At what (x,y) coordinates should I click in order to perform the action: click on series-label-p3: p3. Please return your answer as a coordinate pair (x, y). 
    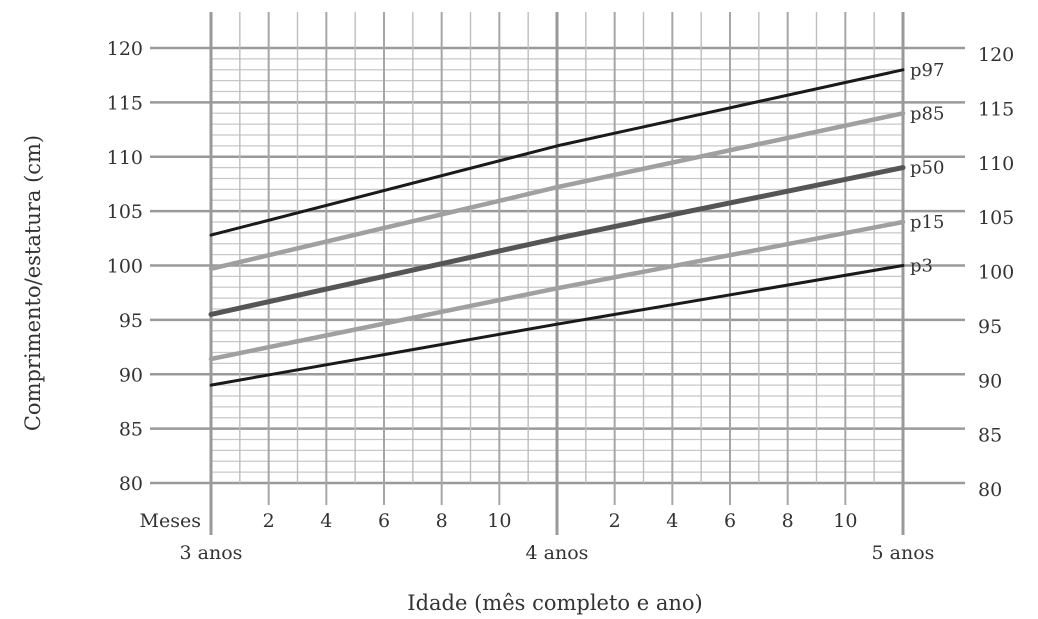
    Looking at the image, I should click on (921, 266).